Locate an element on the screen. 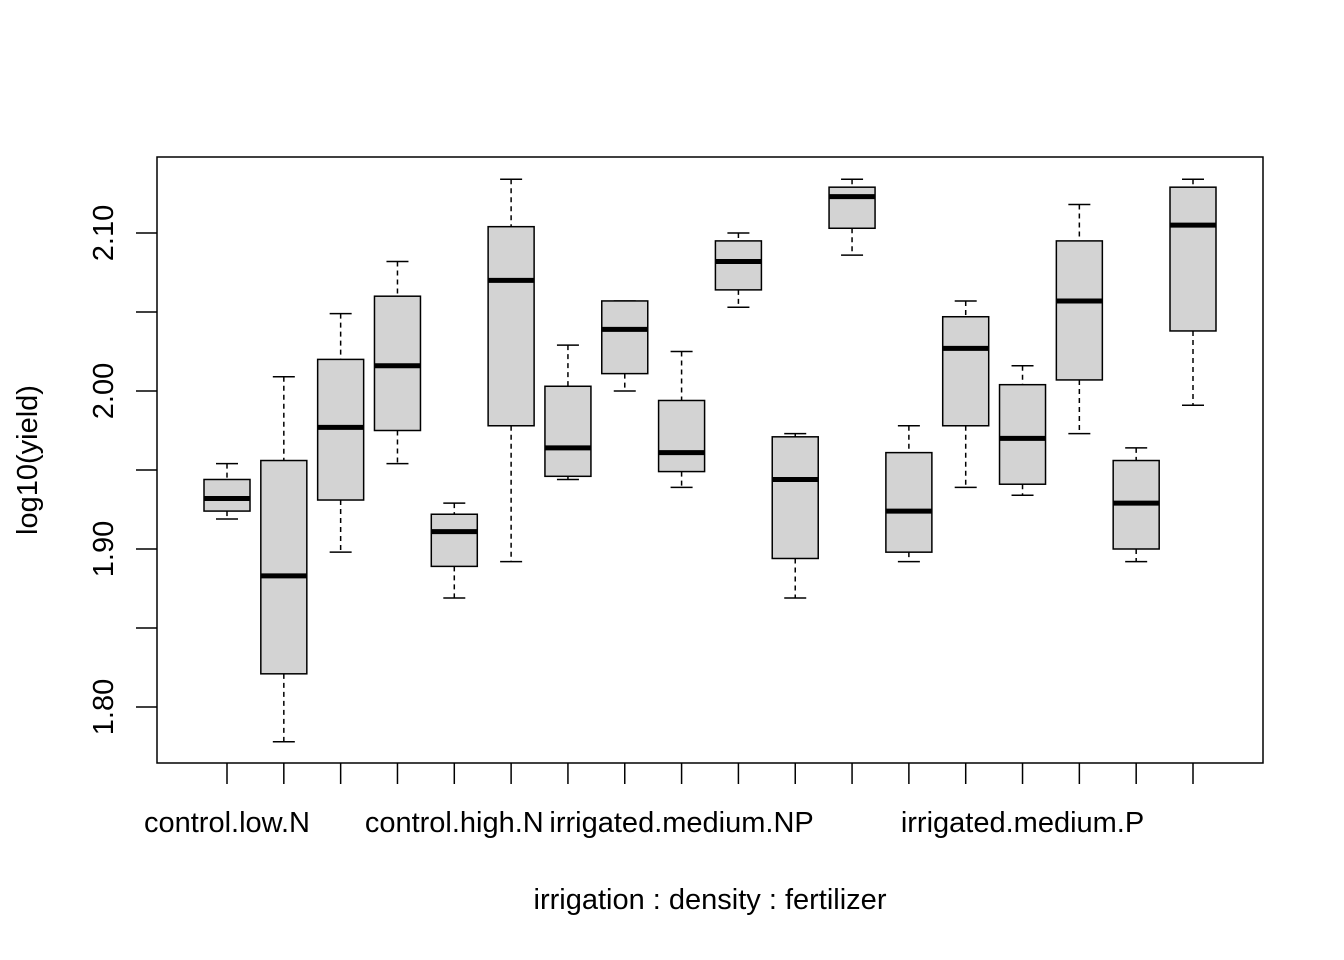 The image size is (1344, 960). y-tick-label: 2.00 is located at coordinates (104, 391).